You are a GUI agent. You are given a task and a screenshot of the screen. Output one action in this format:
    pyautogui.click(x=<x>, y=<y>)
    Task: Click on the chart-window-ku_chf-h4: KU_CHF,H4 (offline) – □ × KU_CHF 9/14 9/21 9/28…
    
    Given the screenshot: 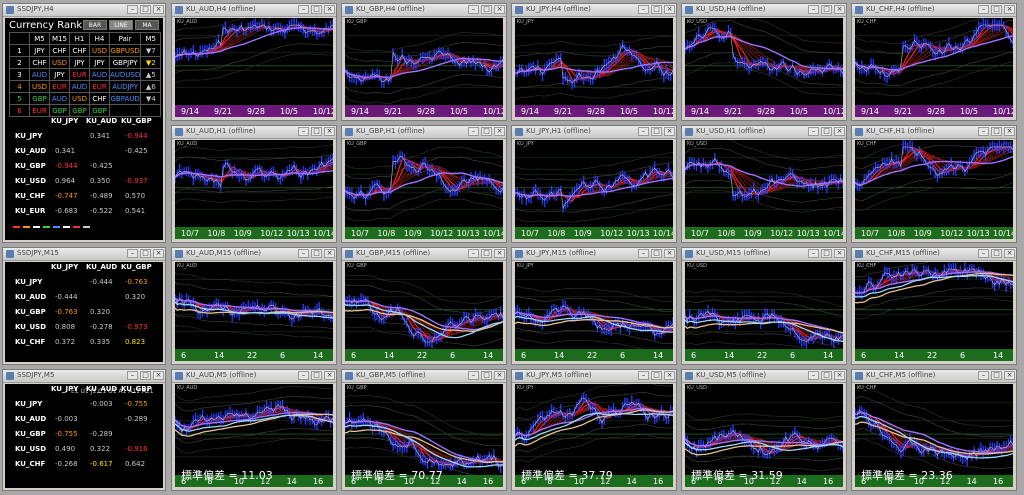 What is the action you would take?
    pyautogui.click(x=934, y=62)
    